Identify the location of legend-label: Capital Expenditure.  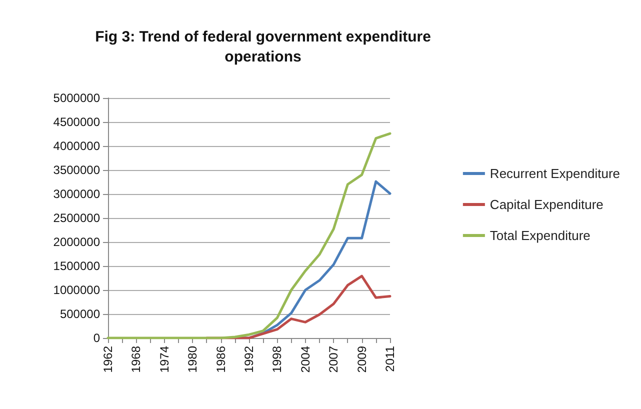
(547, 204).